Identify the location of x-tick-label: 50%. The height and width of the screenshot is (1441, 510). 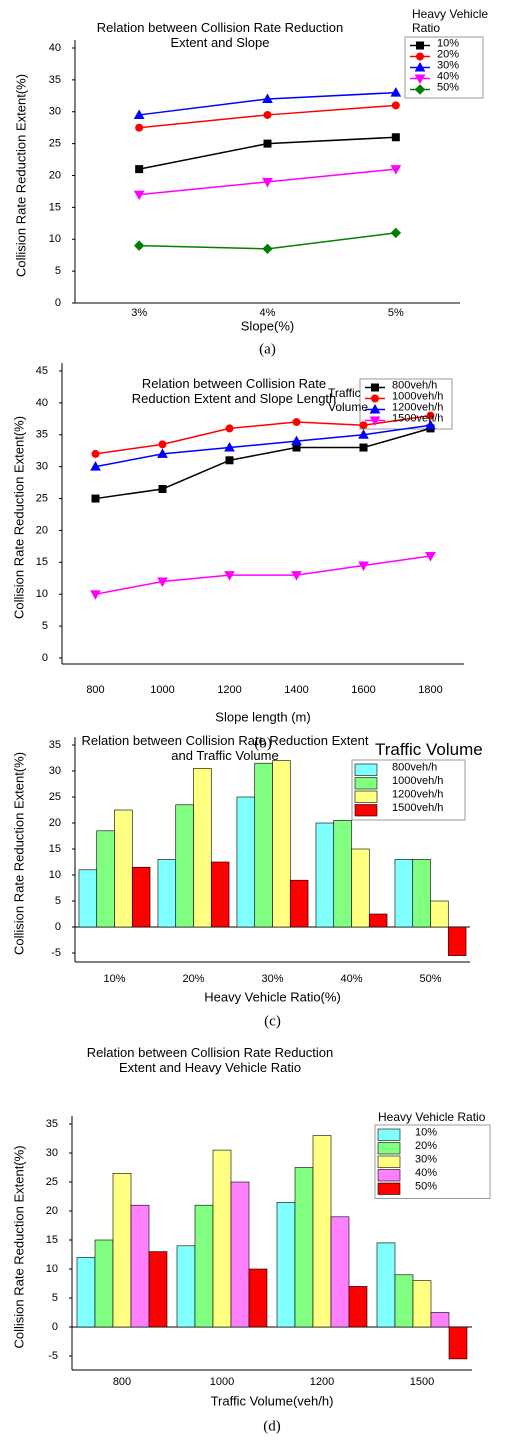
(430, 979).